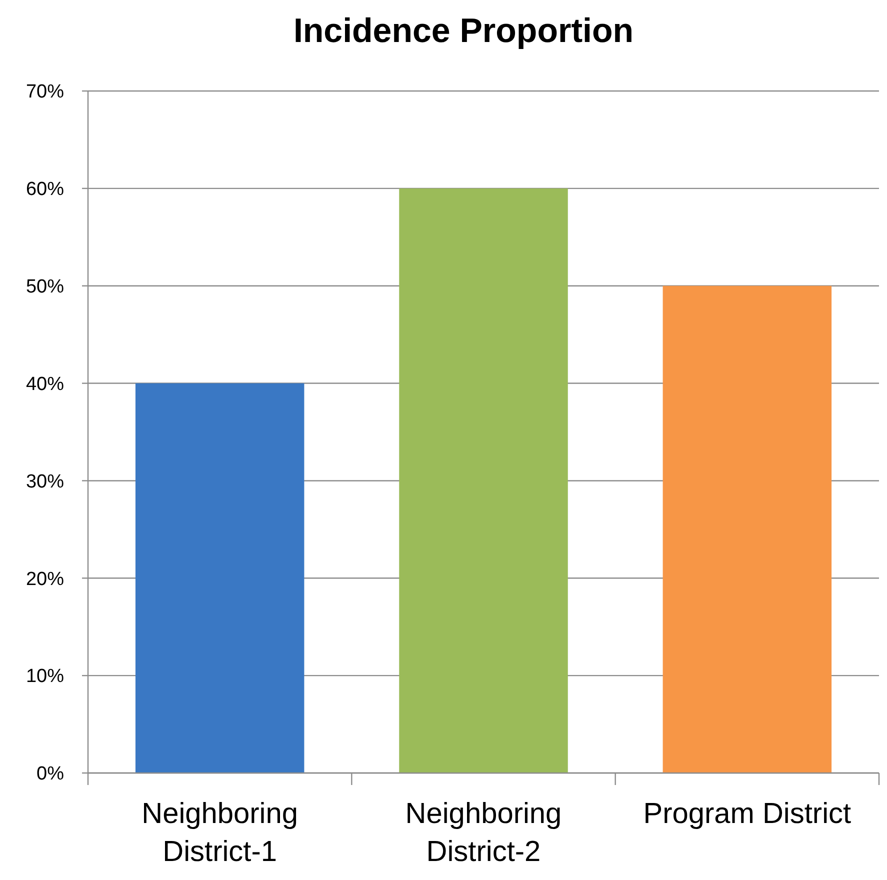 Image resolution: width=887 pixels, height=880 pixels. I want to click on y-tick-label: 0%, so click(50, 774).